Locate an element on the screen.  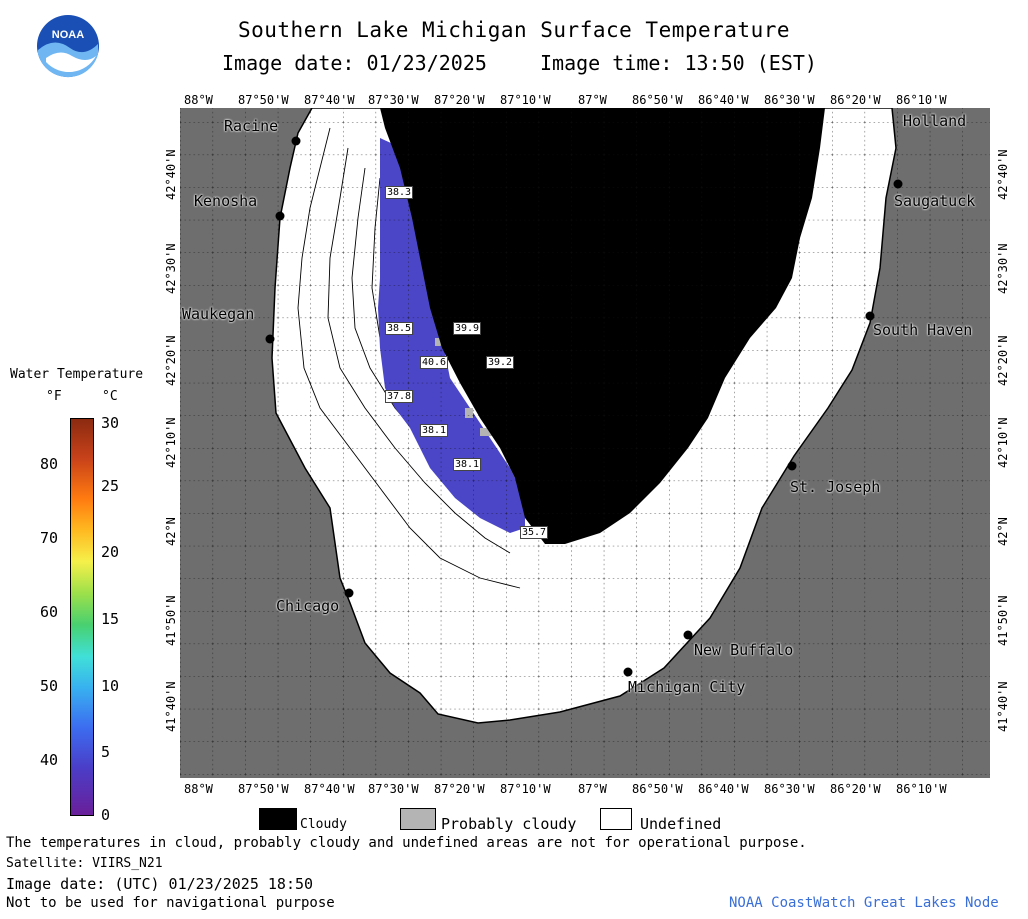
temp-label: 37.8 is located at coordinates (399, 396).